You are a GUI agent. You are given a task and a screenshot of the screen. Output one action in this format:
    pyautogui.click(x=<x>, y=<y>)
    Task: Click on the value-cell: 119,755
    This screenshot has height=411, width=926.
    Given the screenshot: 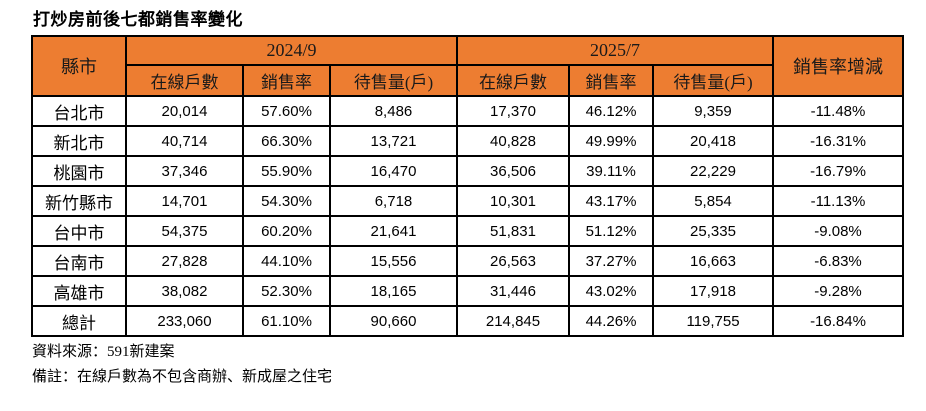 What is the action you would take?
    pyautogui.click(x=713, y=321)
    